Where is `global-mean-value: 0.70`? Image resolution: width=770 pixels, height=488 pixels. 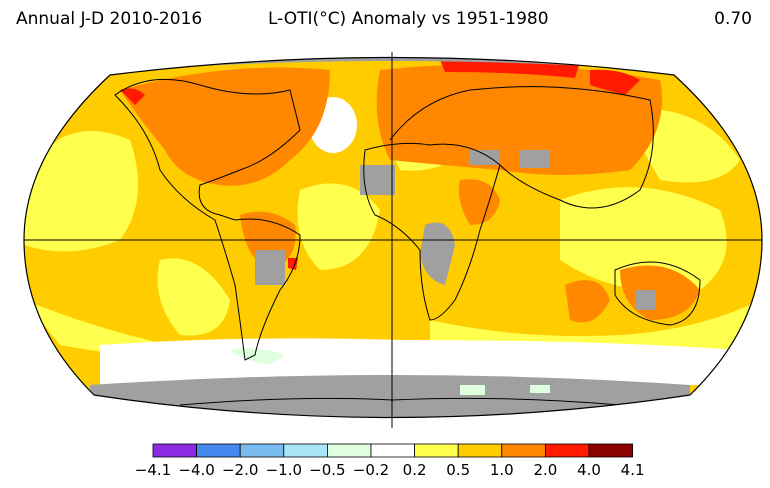
global-mean-value: 0.70 is located at coordinates (733, 19).